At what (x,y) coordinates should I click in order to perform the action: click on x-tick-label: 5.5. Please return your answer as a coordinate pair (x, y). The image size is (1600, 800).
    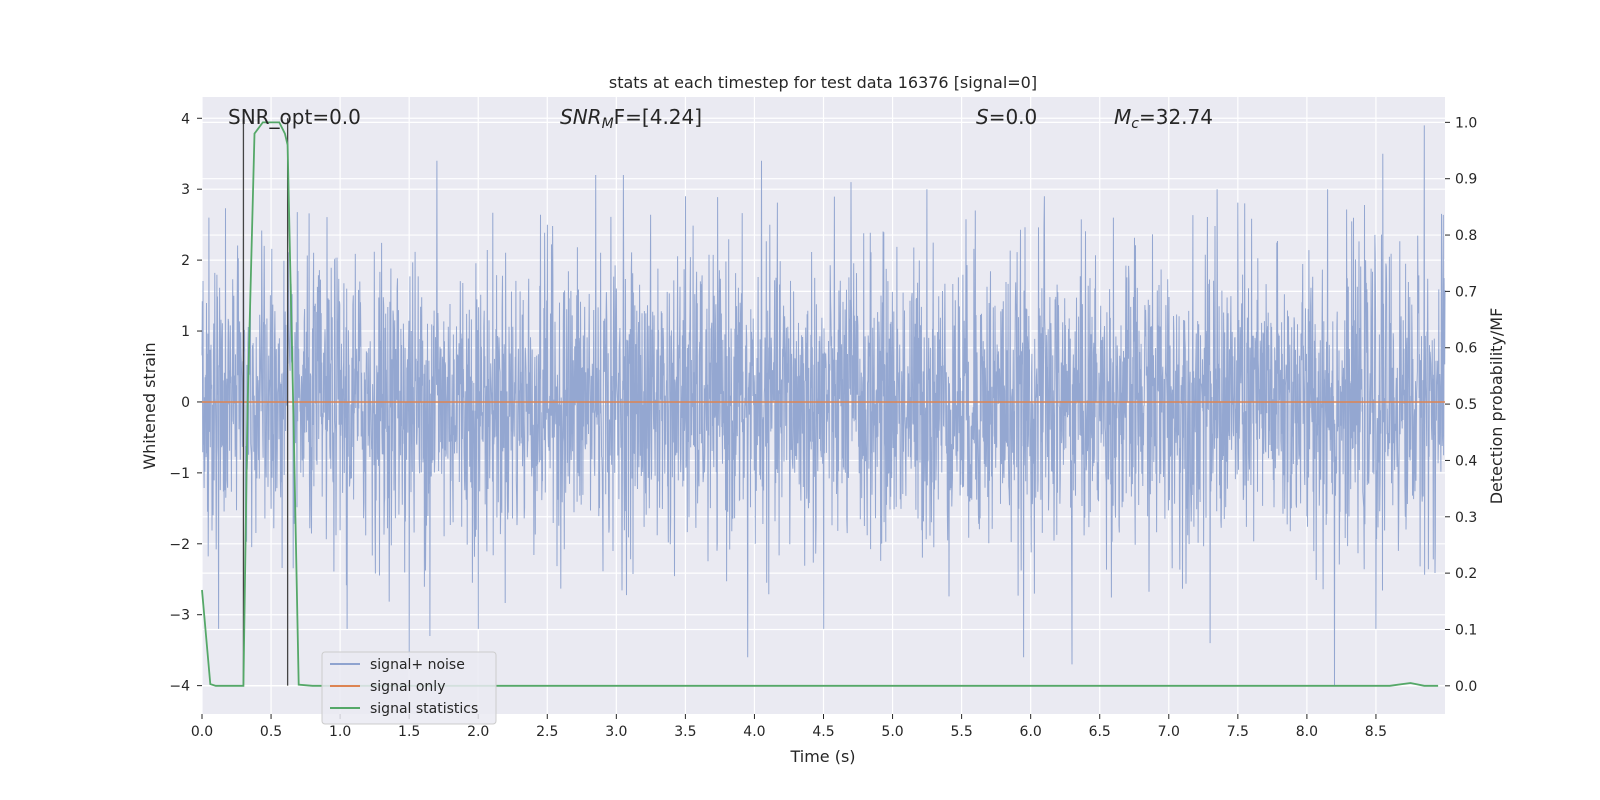
    Looking at the image, I should click on (961, 732).